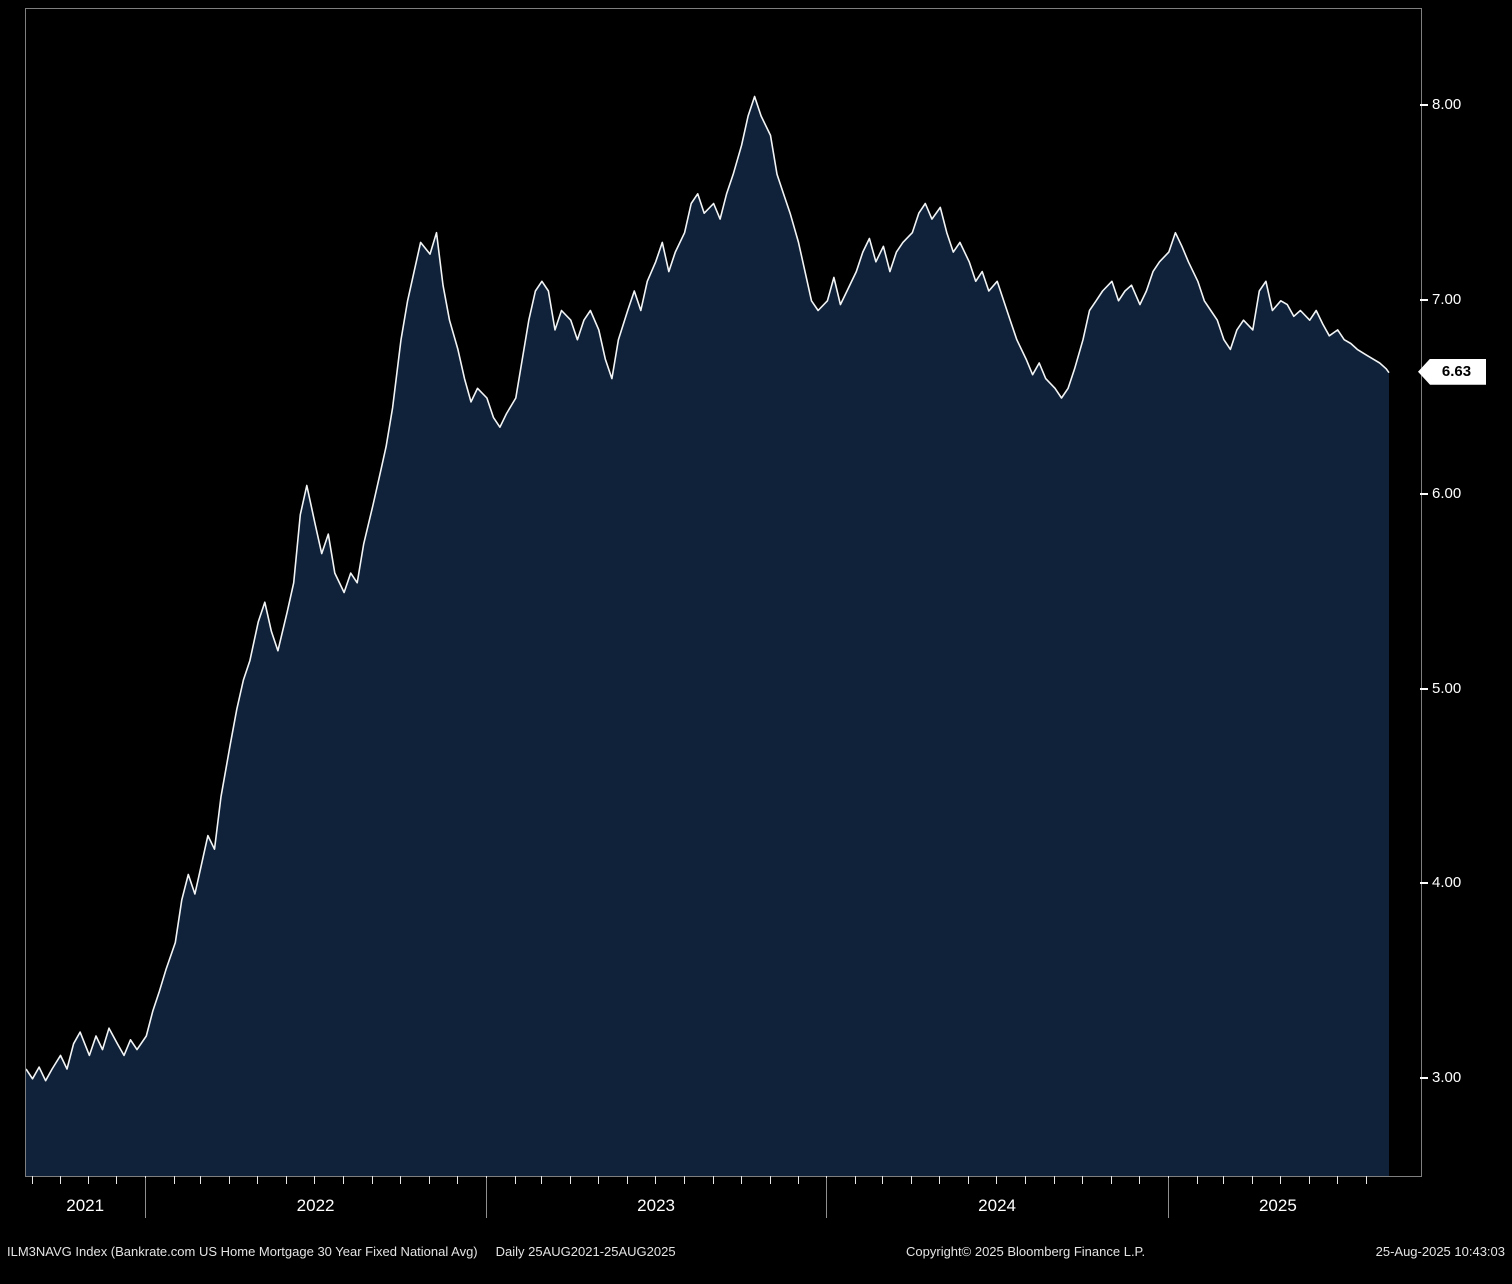 The image size is (1512, 1284). What do you see at coordinates (997, 1205) in the screenshot?
I see `year-label: 2024` at bounding box center [997, 1205].